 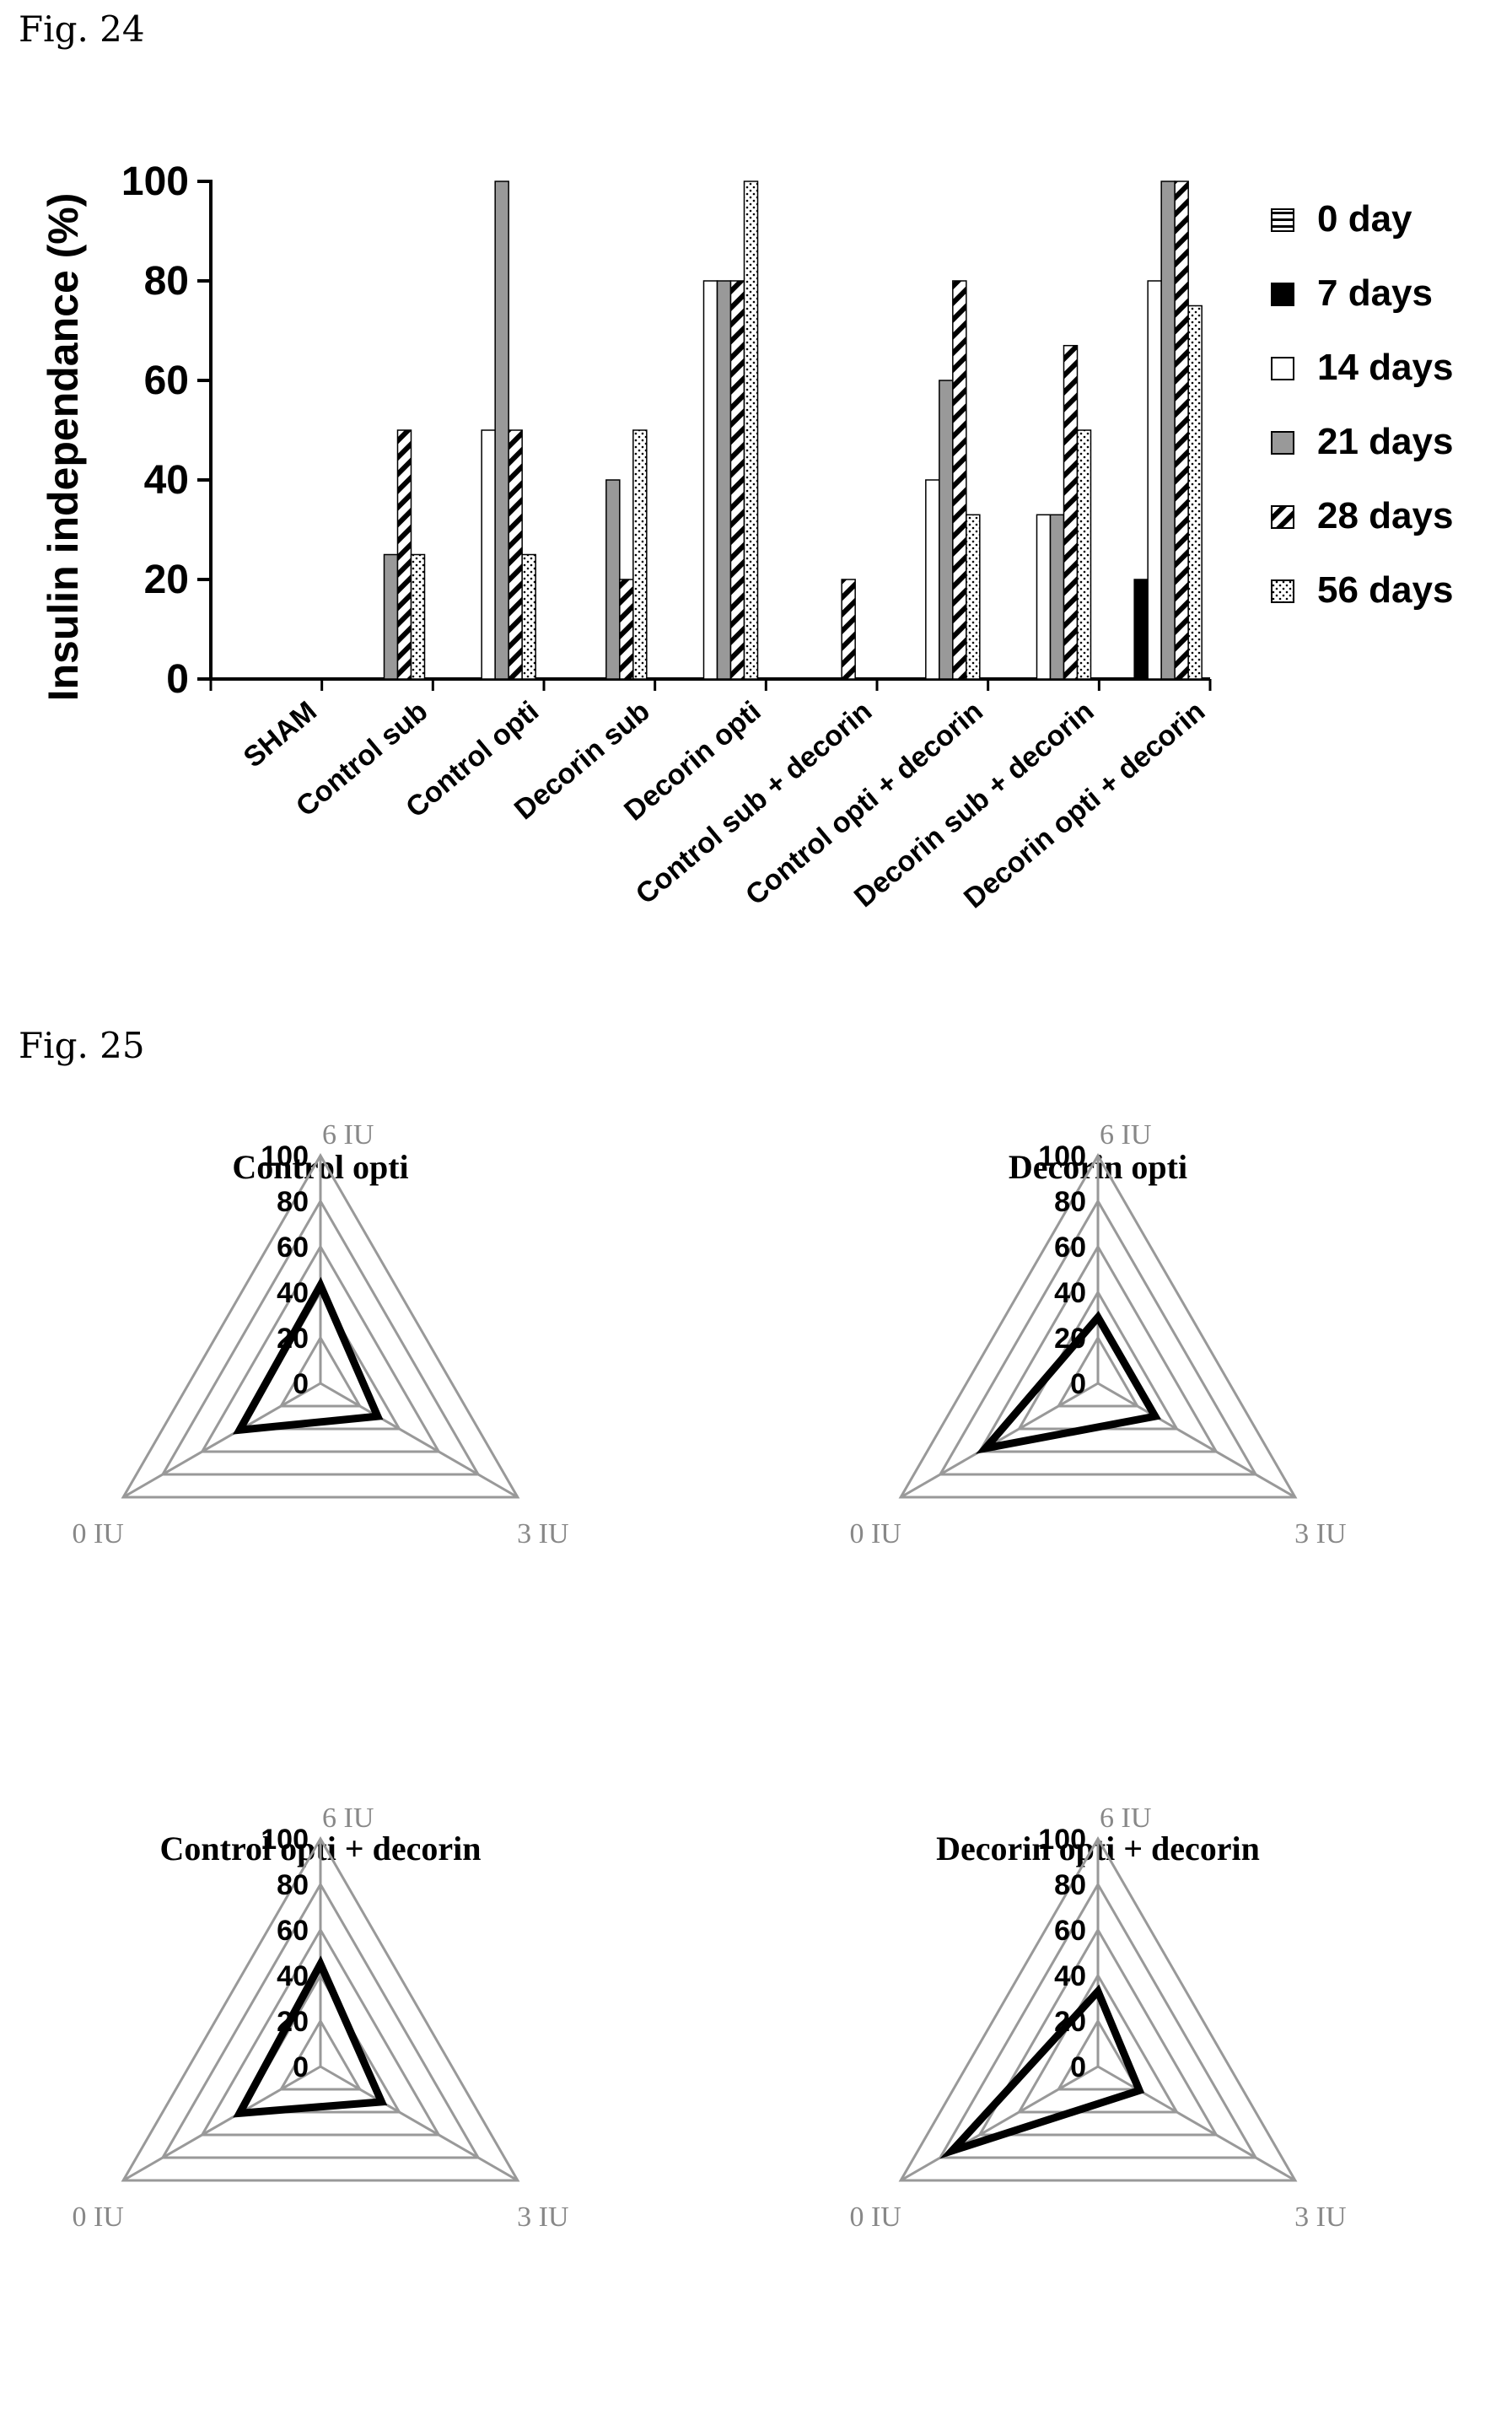 What do you see at coordinates (1364, 219) in the screenshot?
I see `legend-label: 0 day` at bounding box center [1364, 219].